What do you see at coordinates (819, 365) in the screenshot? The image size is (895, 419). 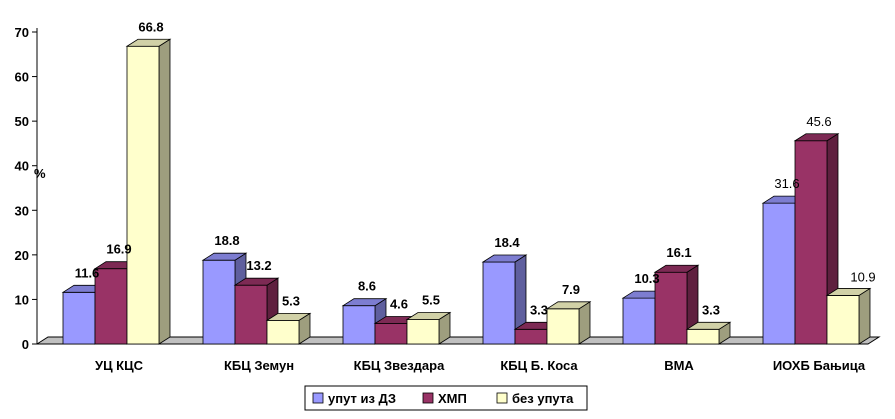 I see `x-tick-label: ИОХБ Бањица` at bounding box center [819, 365].